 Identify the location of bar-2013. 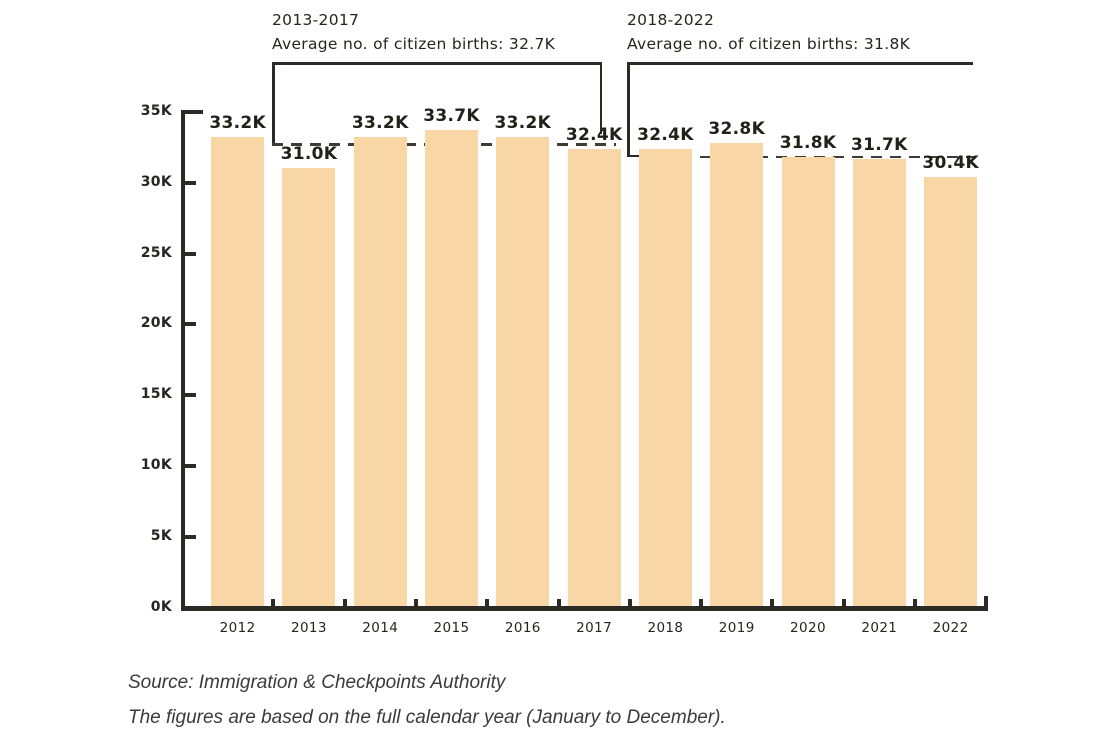
(309, 387).